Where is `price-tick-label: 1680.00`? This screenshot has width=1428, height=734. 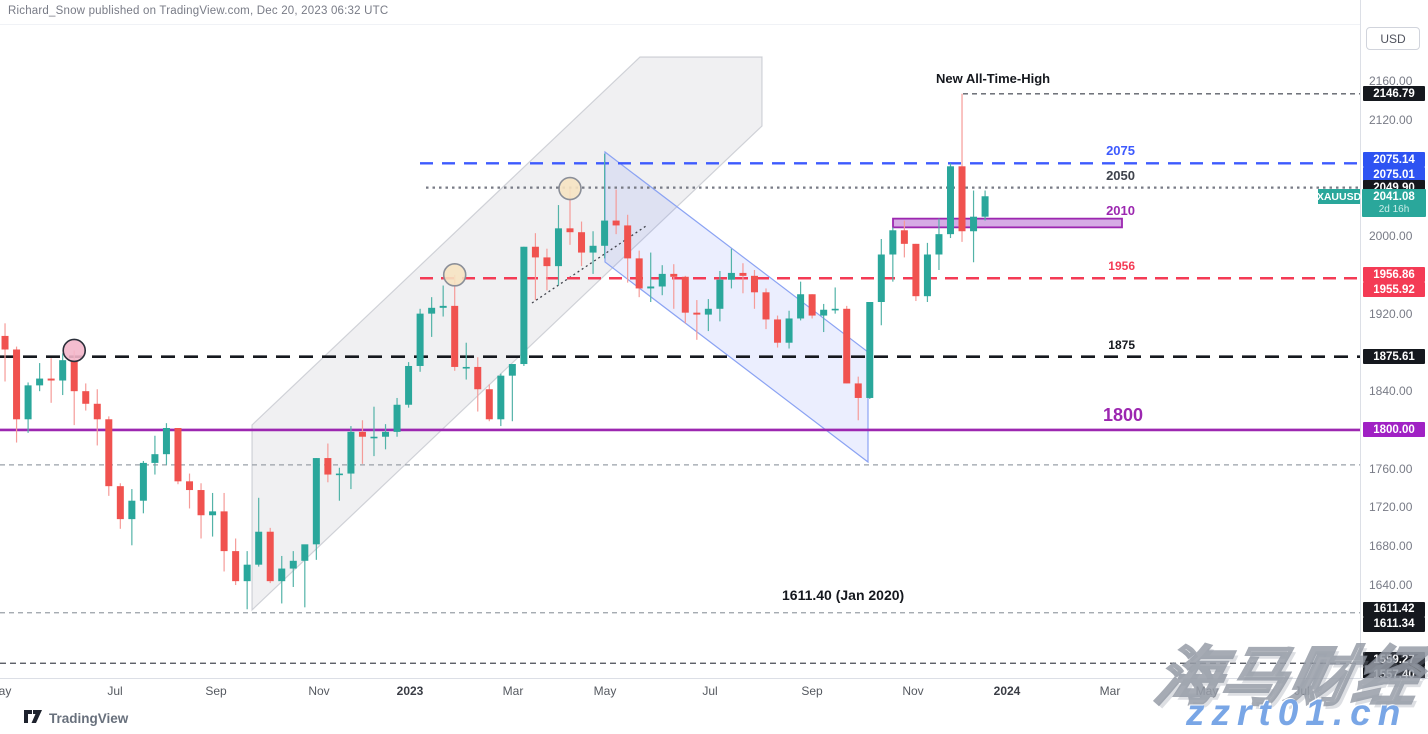 price-tick-label: 1680.00 is located at coordinates (1391, 546).